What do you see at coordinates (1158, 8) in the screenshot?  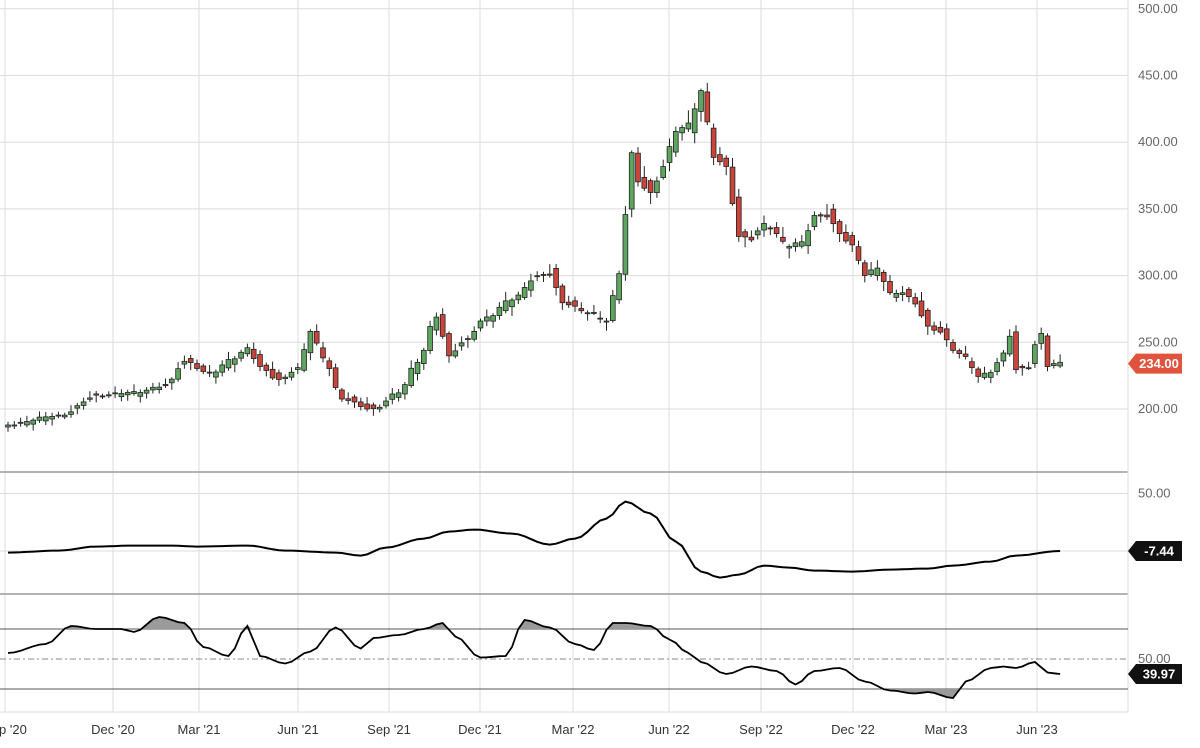 I see `y-tick-label: 500.00` at bounding box center [1158, 8].